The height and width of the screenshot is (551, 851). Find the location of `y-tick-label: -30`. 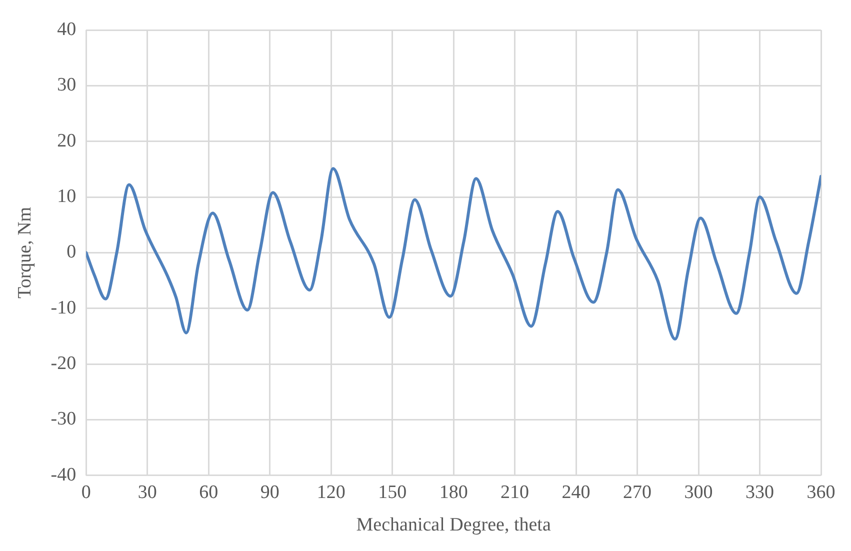

y-tick-label: -30 is located at coordinates (63, 419).